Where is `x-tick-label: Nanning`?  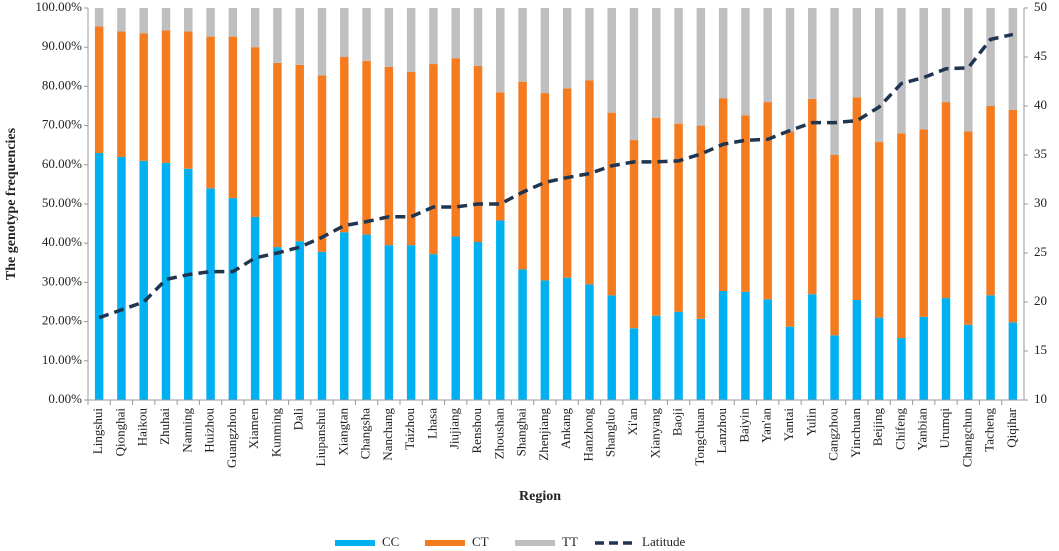 x-tick-label: Nanning is located at coordinates (186, 430).